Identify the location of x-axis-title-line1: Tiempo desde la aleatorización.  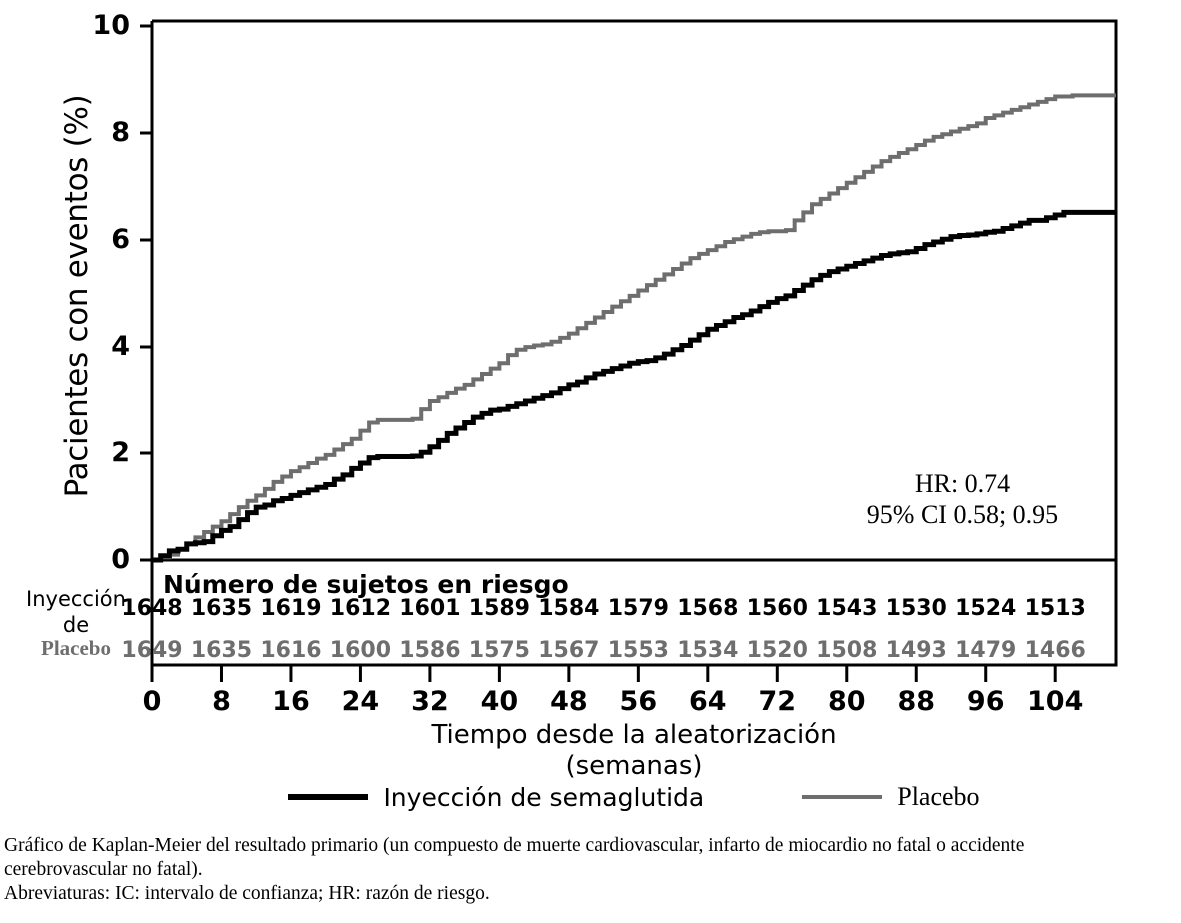
(634, 735).